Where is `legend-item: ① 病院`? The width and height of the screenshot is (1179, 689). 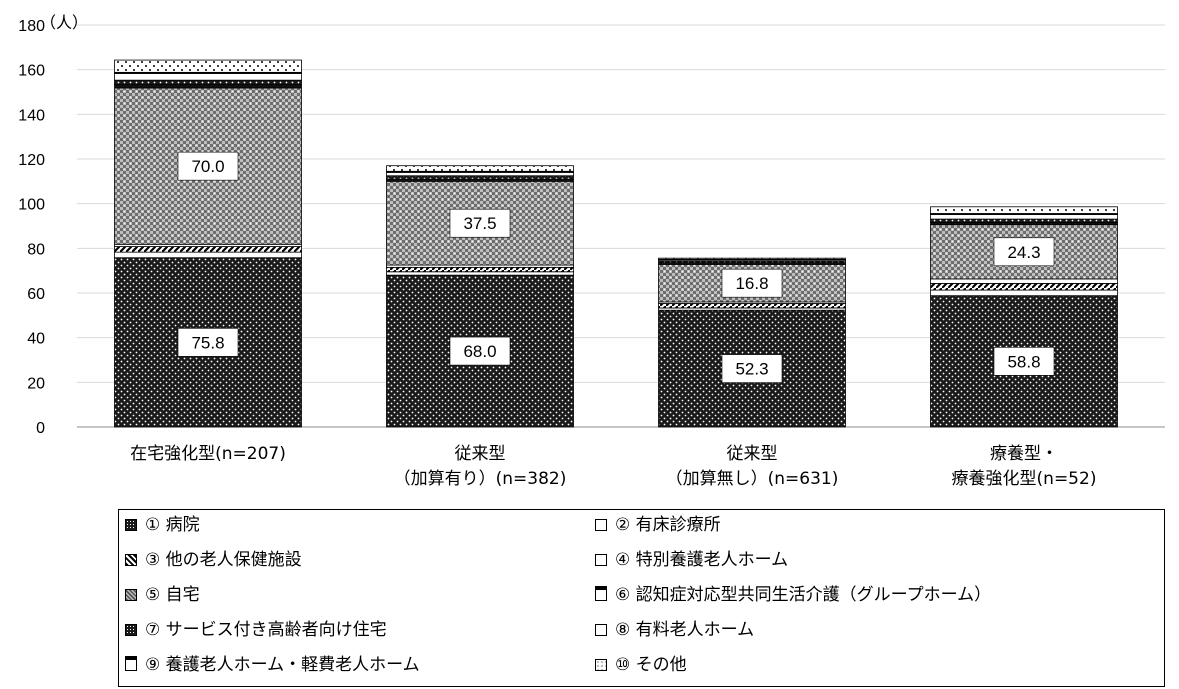
legend-item: ① 病院 is located at coordinates (162, 525).